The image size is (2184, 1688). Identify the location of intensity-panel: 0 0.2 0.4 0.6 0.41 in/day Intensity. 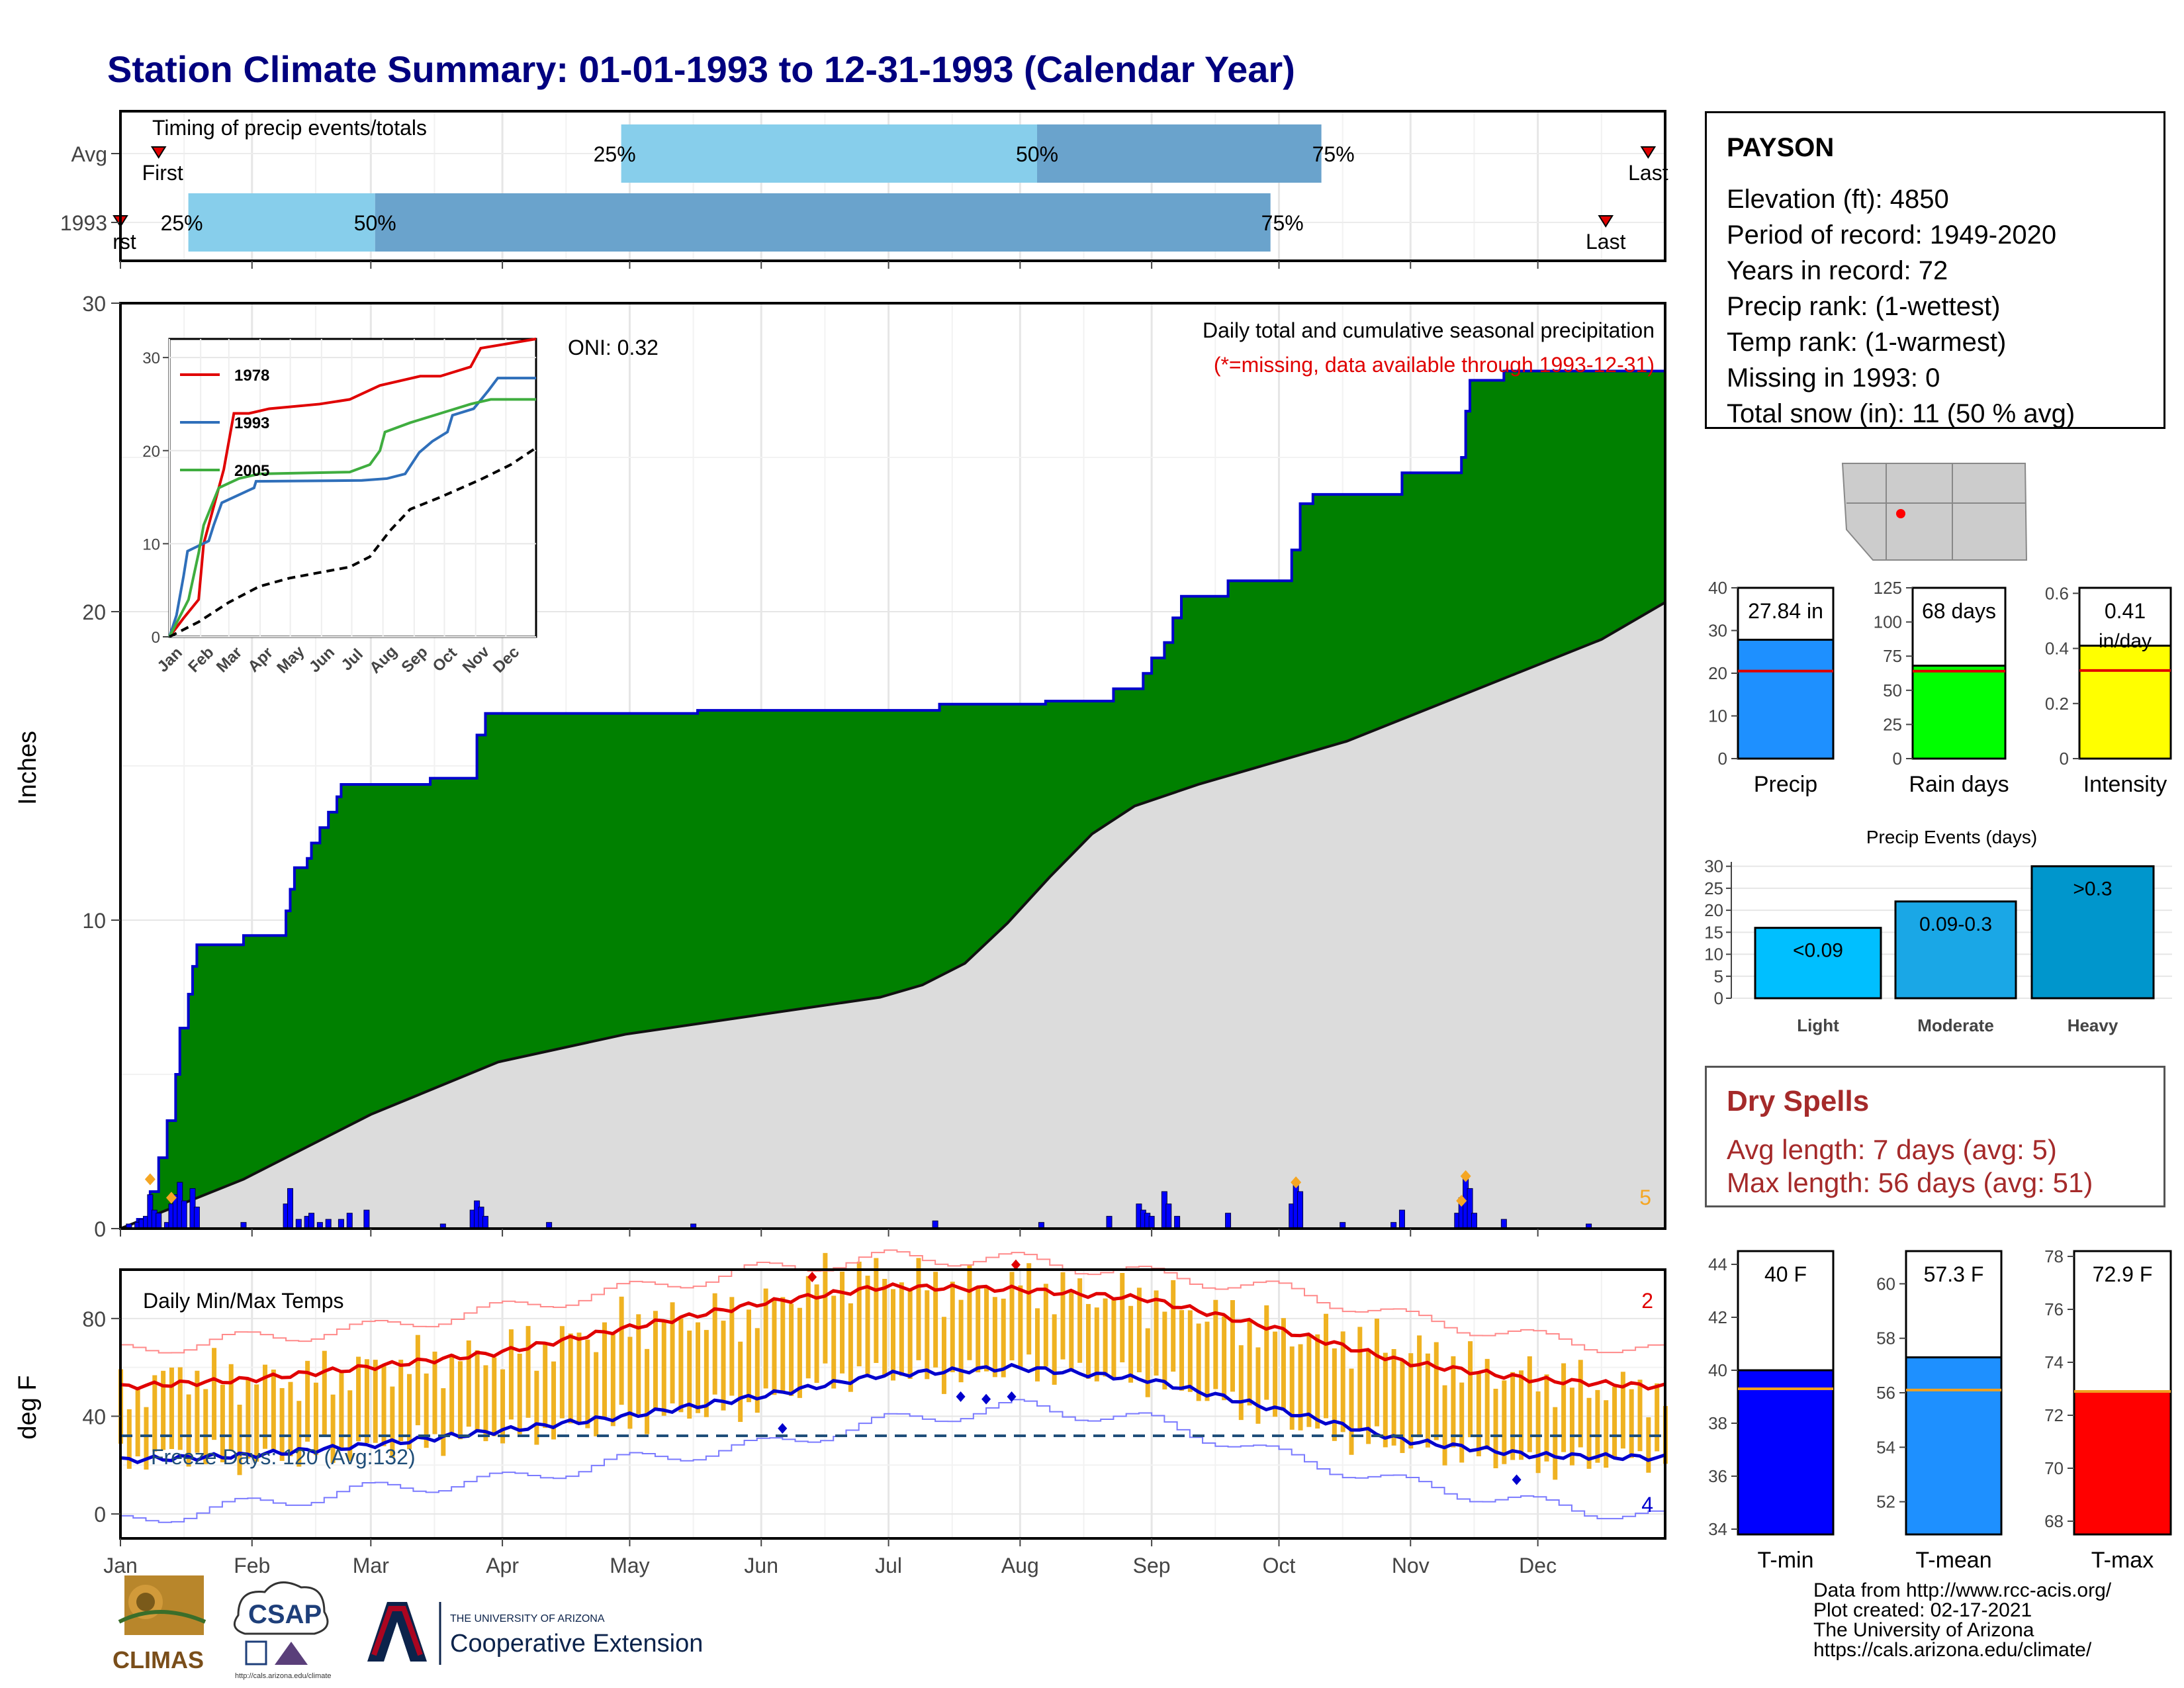
(2108, 690).